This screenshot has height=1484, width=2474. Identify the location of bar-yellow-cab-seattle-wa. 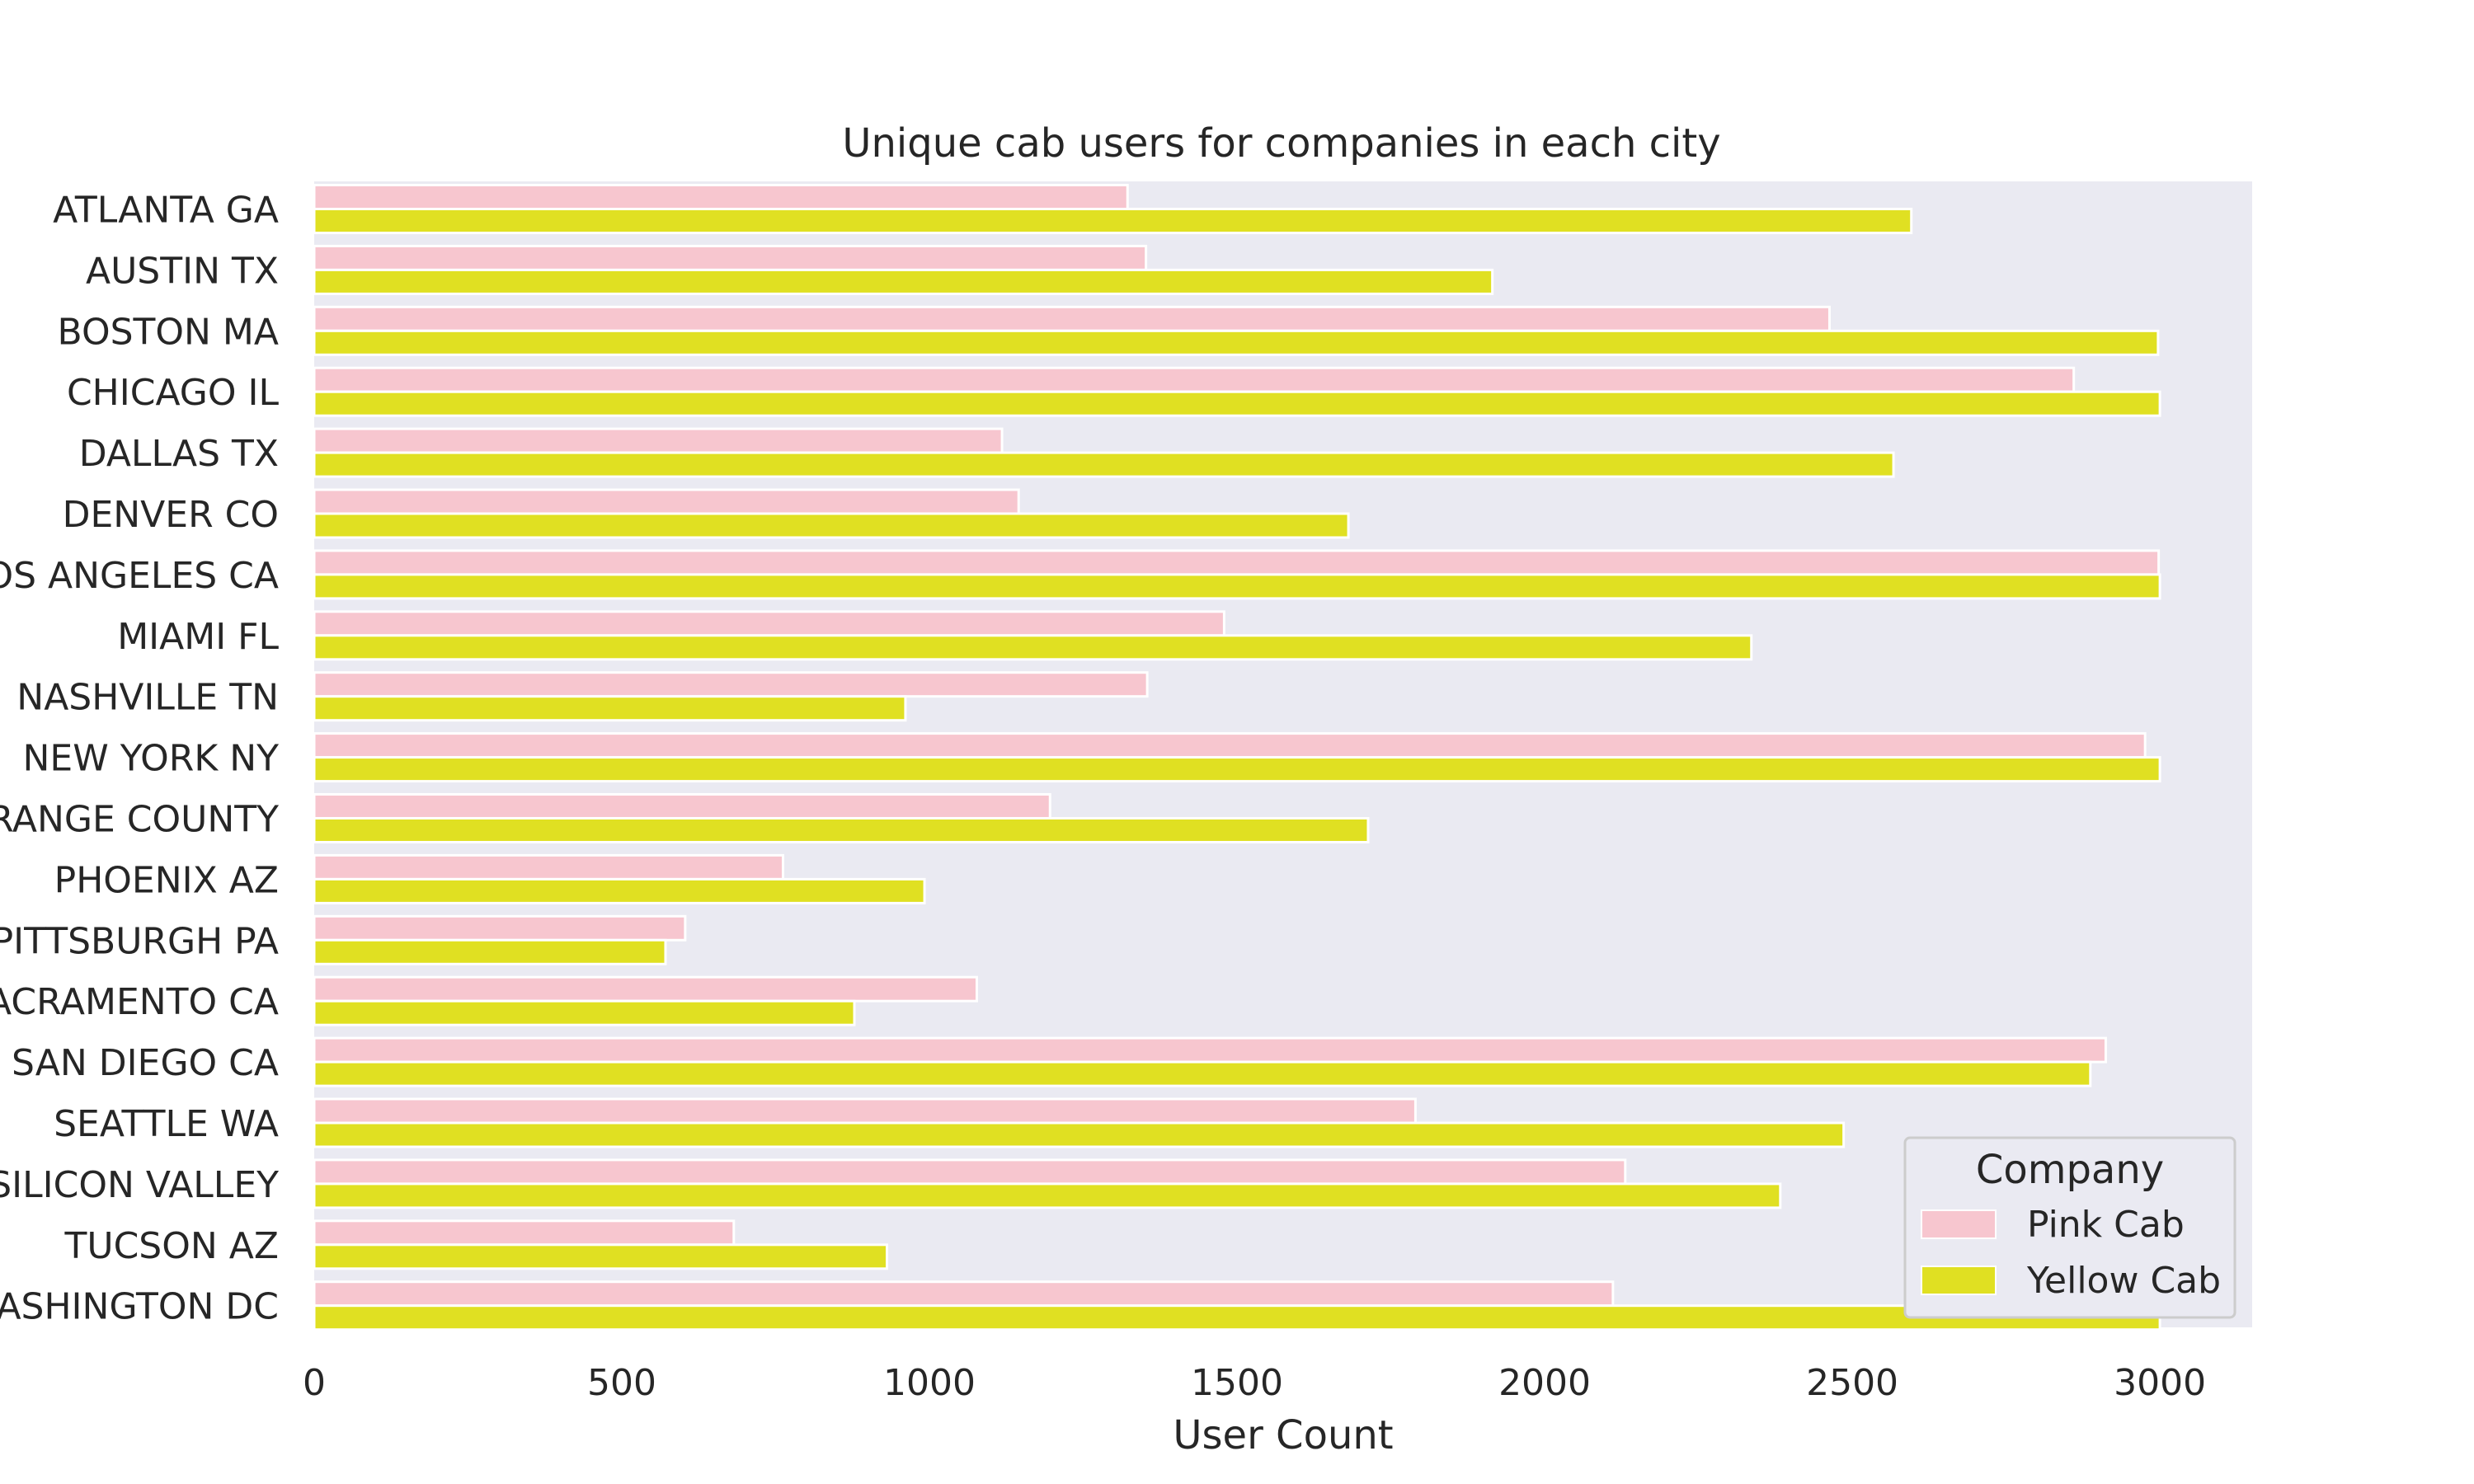
(1079, 1134).